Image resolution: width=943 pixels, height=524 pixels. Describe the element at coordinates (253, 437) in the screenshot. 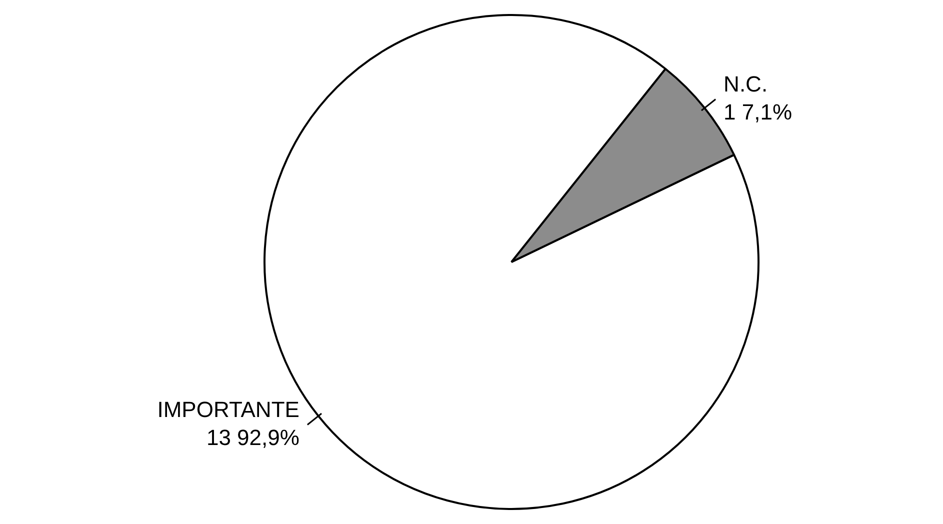

I see `data-label: 13 92,9%` at that location.